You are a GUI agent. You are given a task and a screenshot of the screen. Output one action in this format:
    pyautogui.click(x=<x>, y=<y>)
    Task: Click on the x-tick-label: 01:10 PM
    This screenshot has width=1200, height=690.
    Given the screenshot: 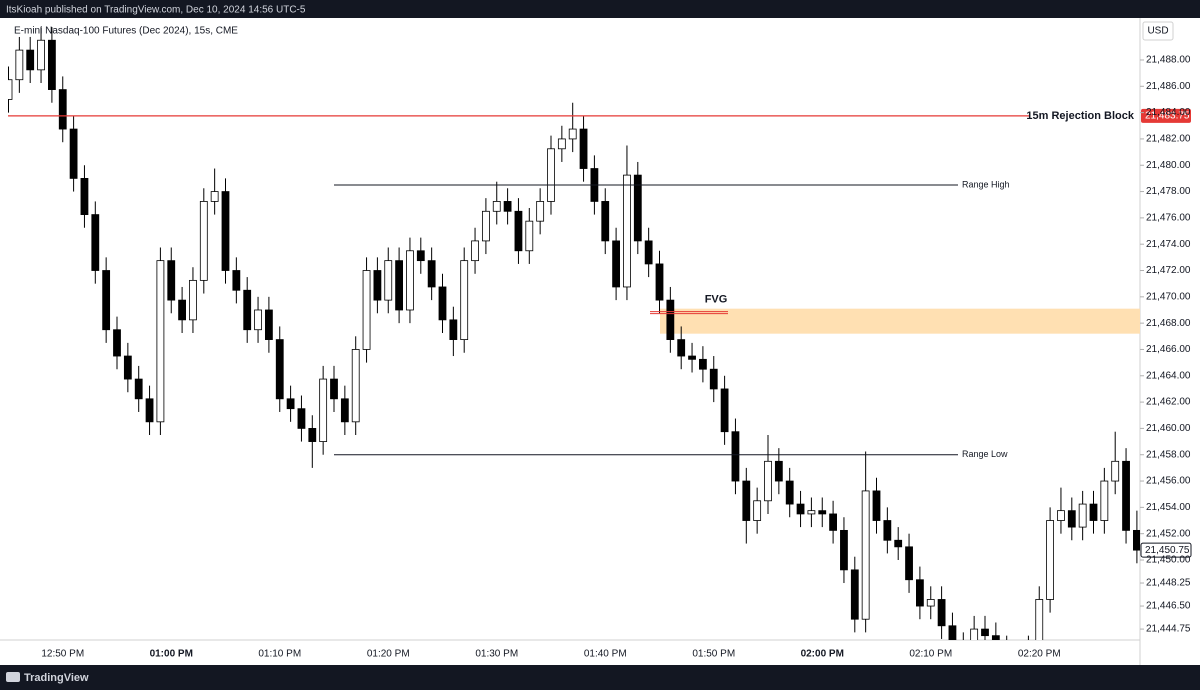 What is the action you would take?
    pyautogui.click(x=279, y=654)
    